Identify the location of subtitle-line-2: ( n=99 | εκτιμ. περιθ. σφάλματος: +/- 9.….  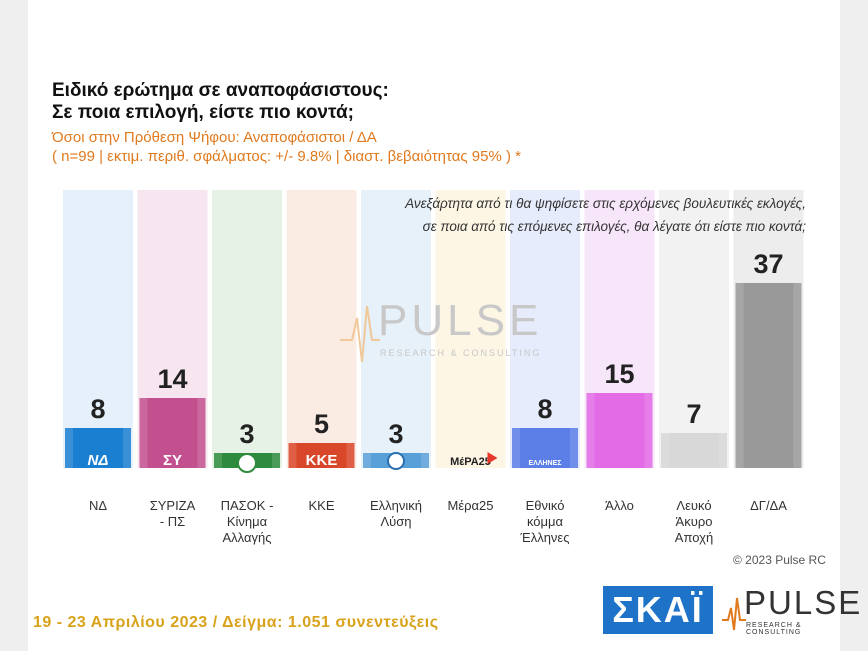
(286, 156).